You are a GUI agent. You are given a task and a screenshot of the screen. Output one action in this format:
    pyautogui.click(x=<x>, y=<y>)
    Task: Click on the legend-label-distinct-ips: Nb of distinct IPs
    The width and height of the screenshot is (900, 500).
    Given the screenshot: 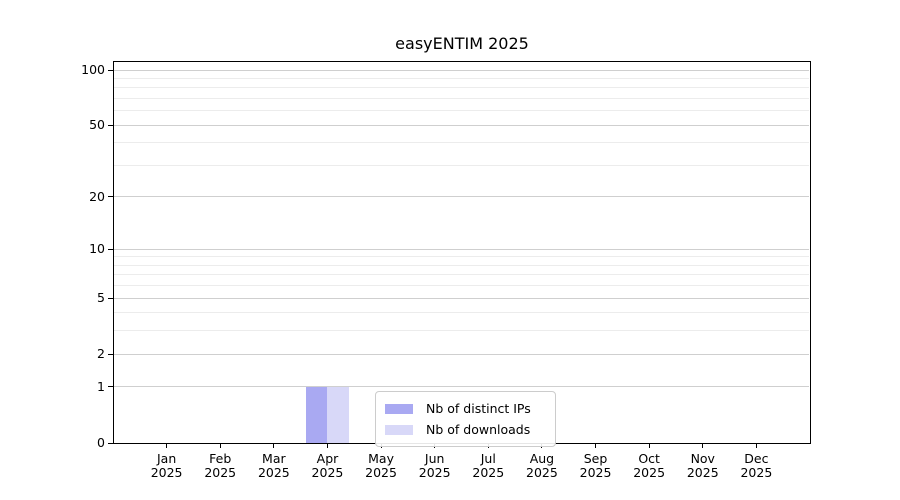 What is the action you would take?
    pyautogui.click(x=478, y=408)
    